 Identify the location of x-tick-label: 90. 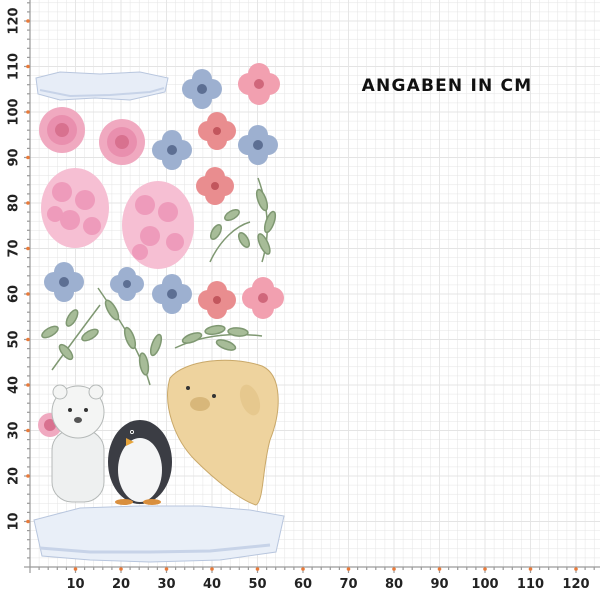
(439, 584).